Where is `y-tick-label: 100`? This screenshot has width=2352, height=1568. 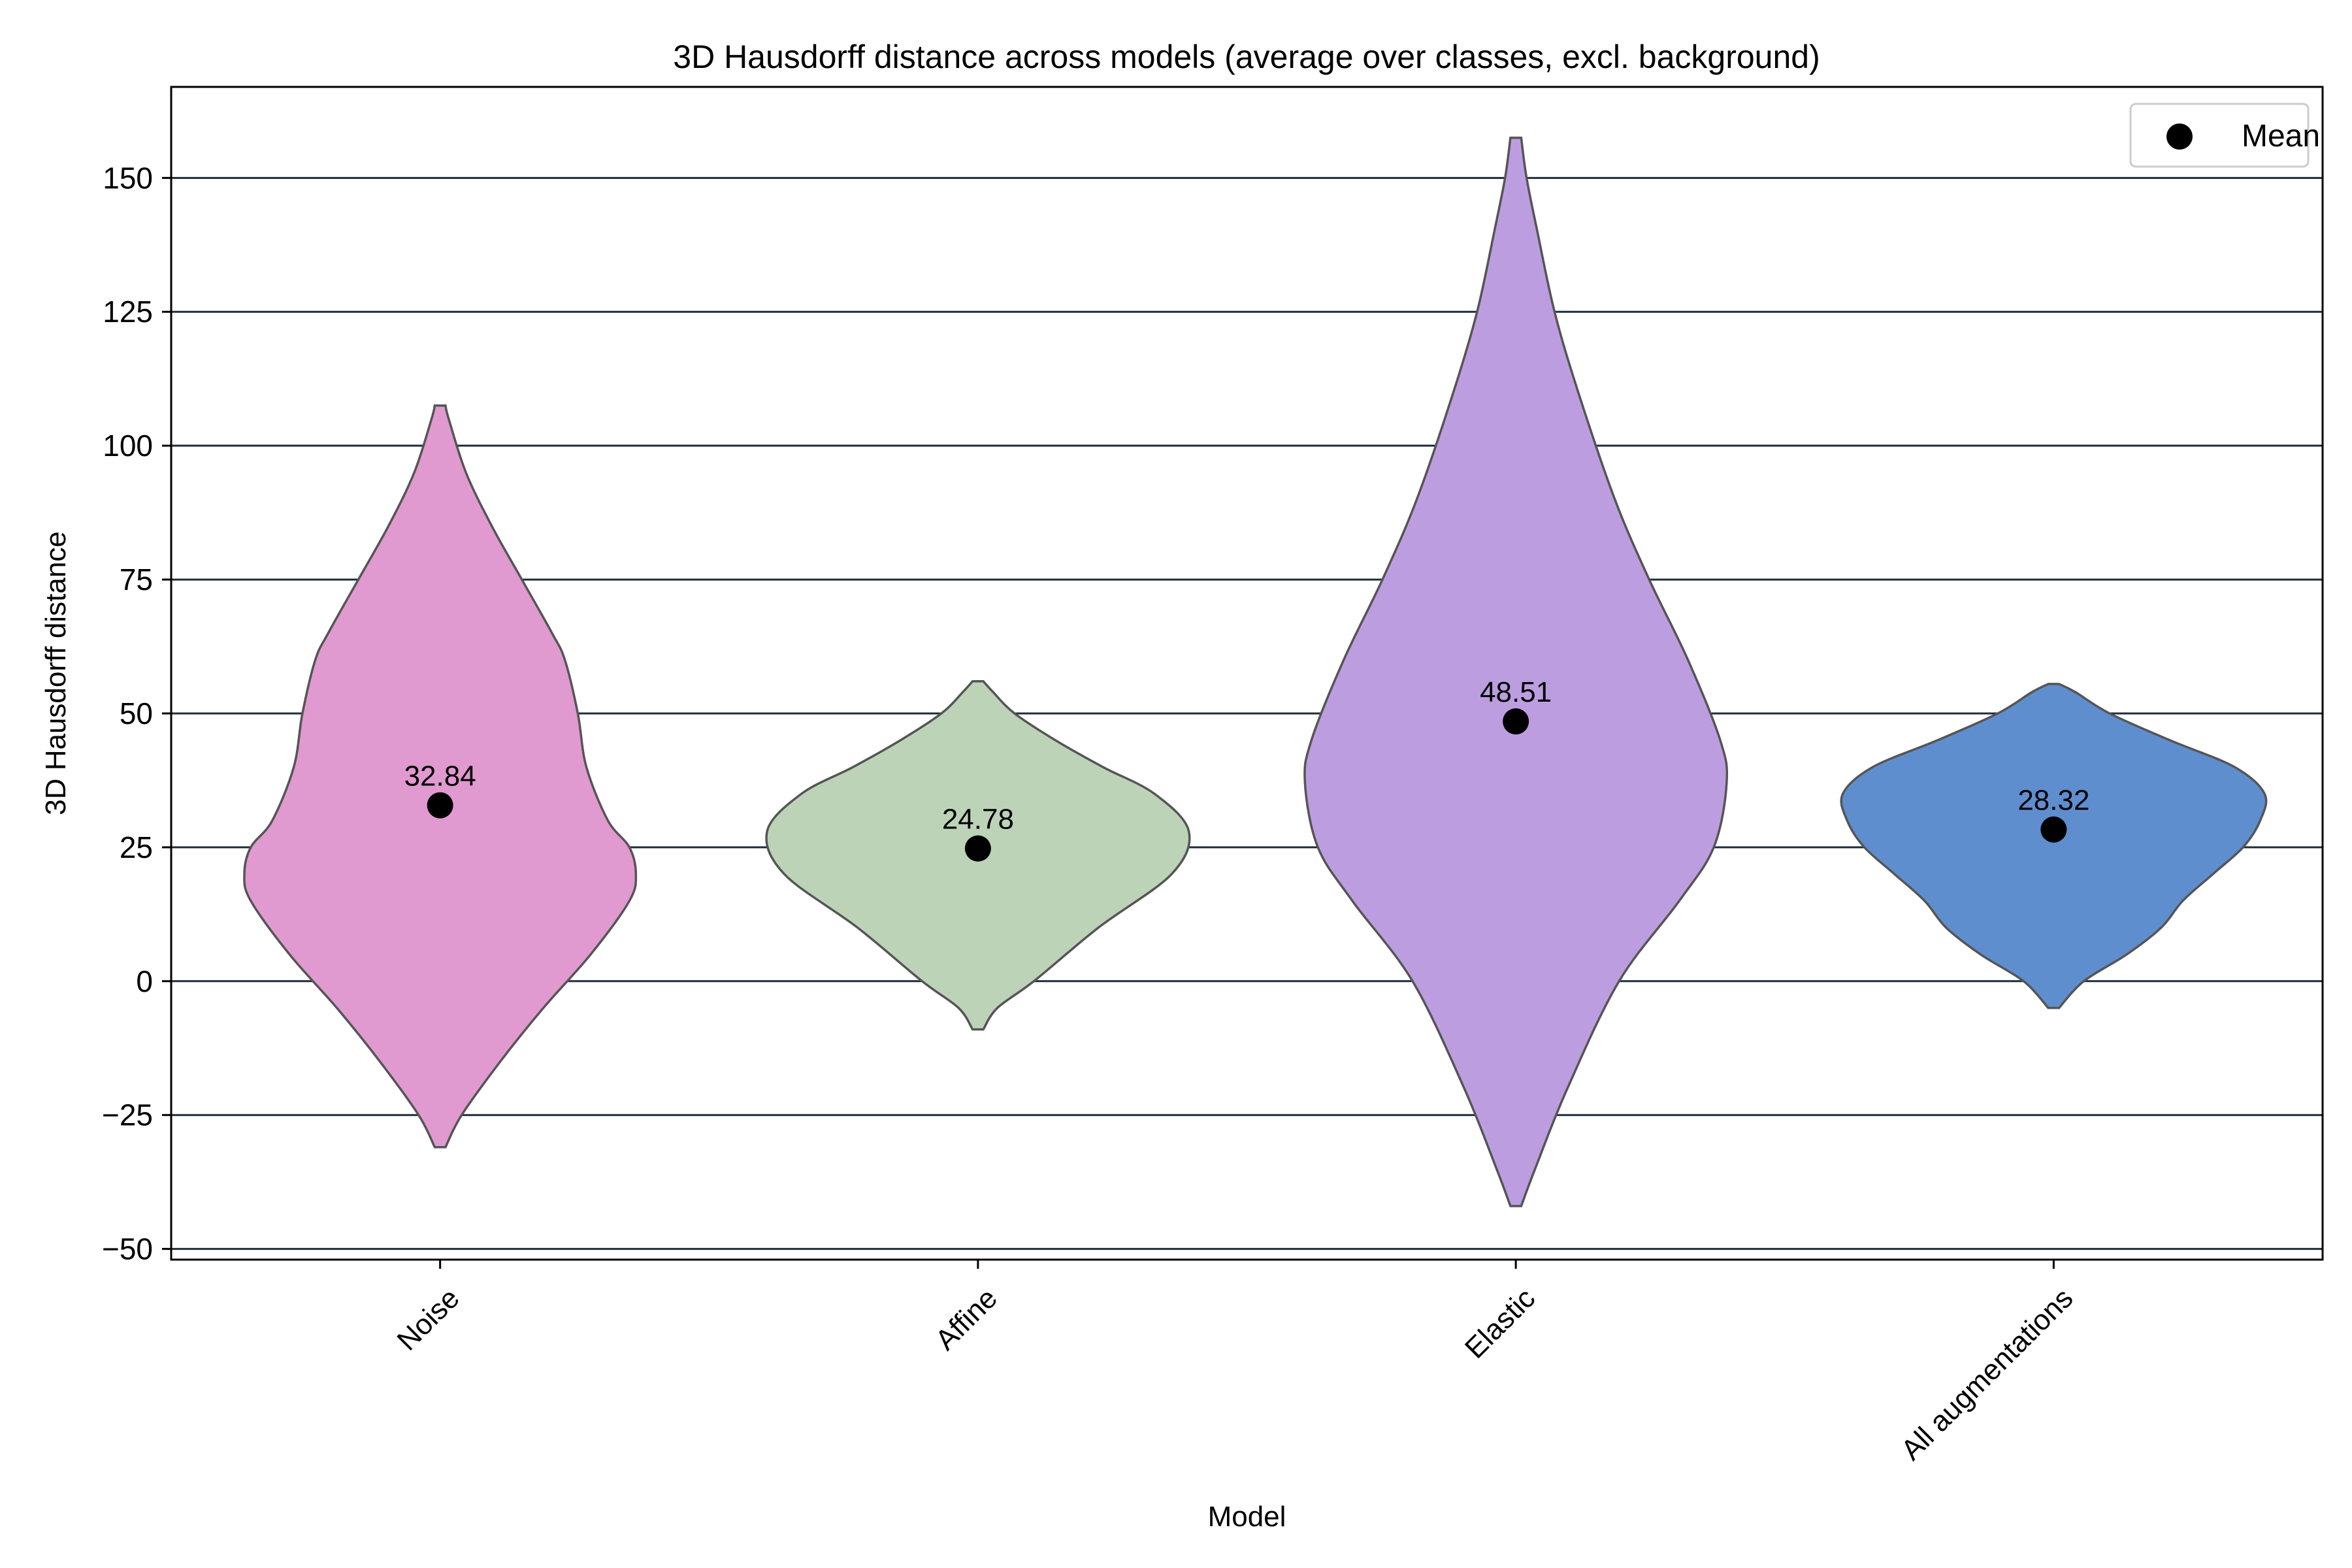 y-tick-label: 100 is located at coordinates (128, 446).